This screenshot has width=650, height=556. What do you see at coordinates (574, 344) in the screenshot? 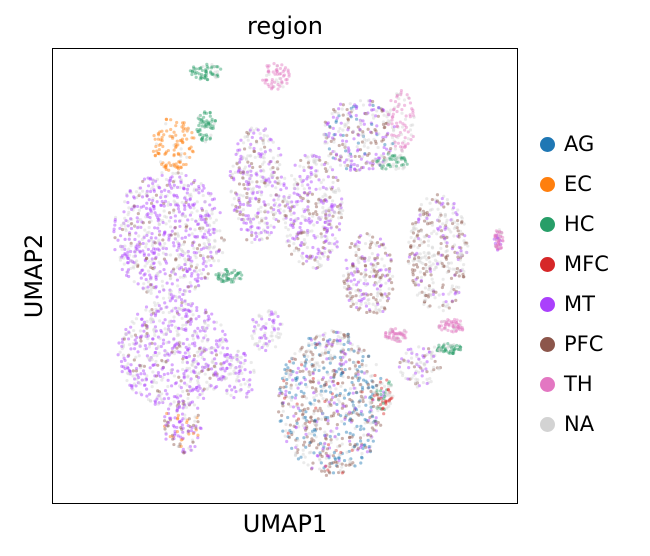
I see `legend-item-pfc: PFC` at bounding box center [574, 344].